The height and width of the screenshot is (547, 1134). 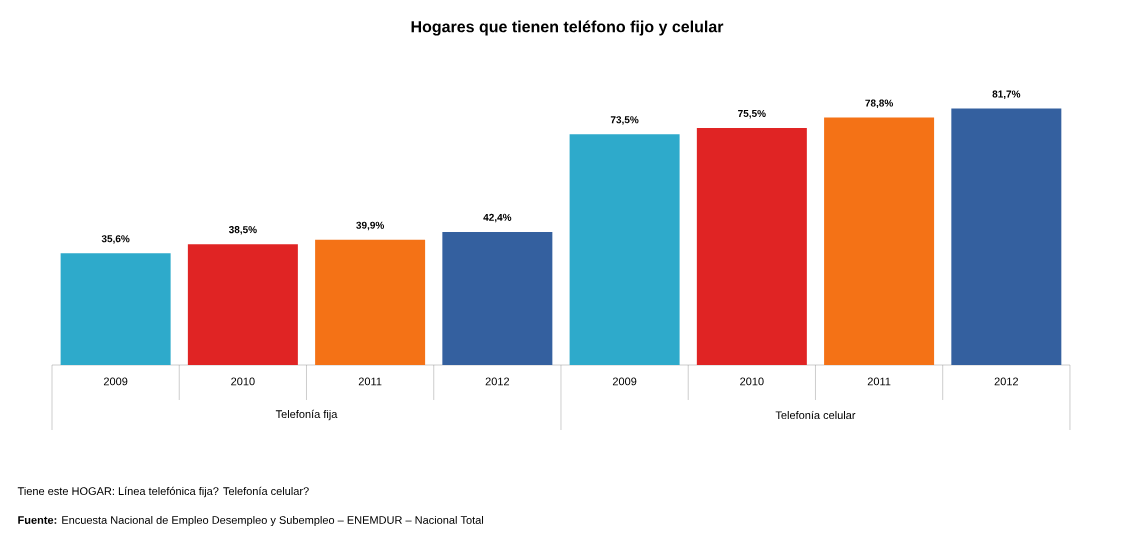 I want to click on text: Fuente: Encuesta Nacional de Empleo Desempleo y Subempleo – ENEMDUR – Nacional Total, so click(x=251, y=521).